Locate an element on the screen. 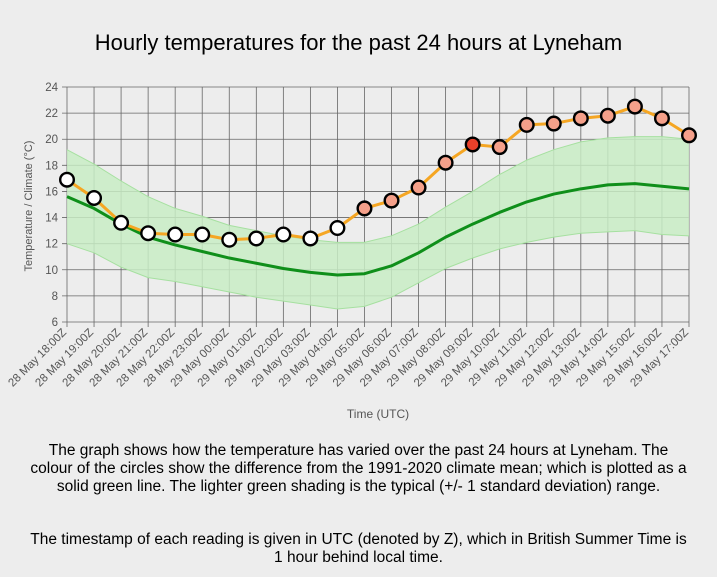 This screenshot has width=717, height=577. y-tick-label: 10 is located at coordinates (51, 271).